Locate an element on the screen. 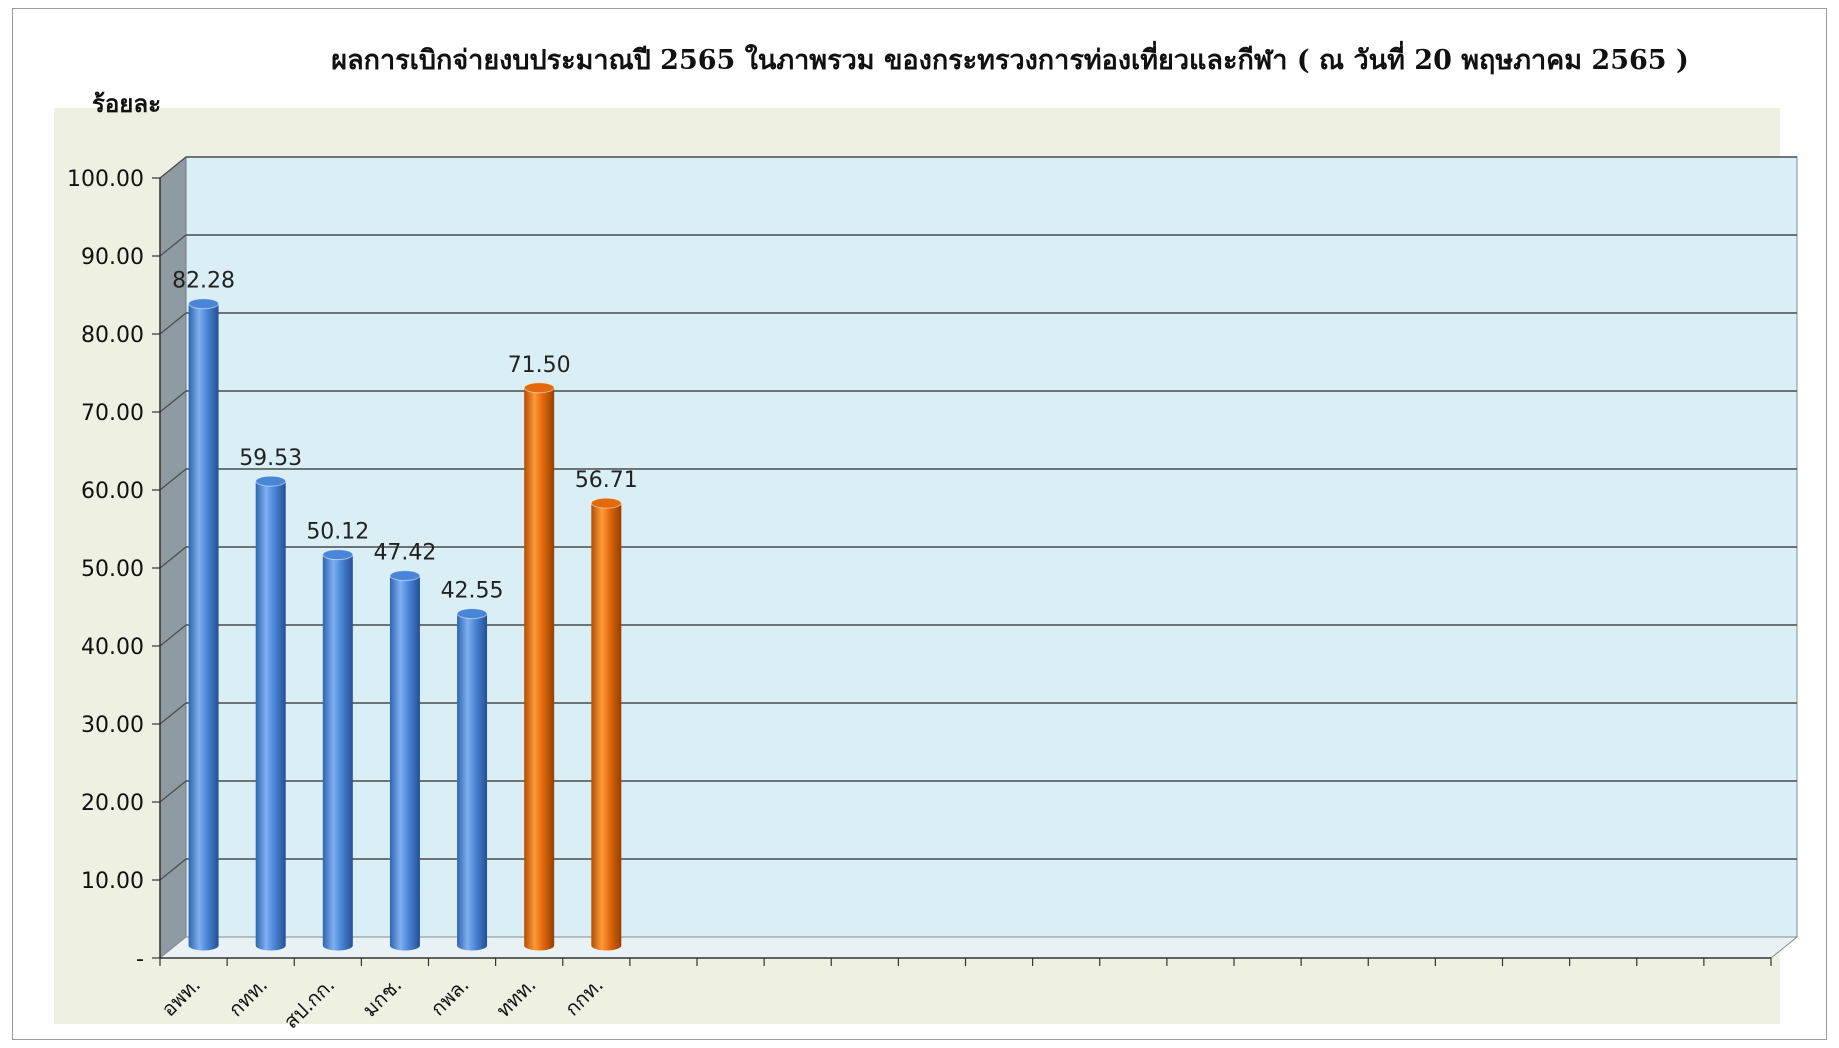 The image size is (1839, 1048). data-label: 50.12 is located at coordinates (337, 532).